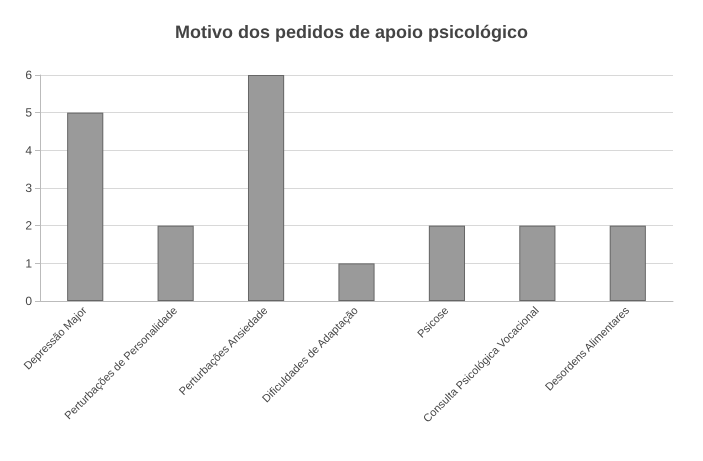 This screenshot has height=461, width=703. Describe the element at coordinates (28, 75) in the screenshot. I see `y-tick-label: 6` at that location.